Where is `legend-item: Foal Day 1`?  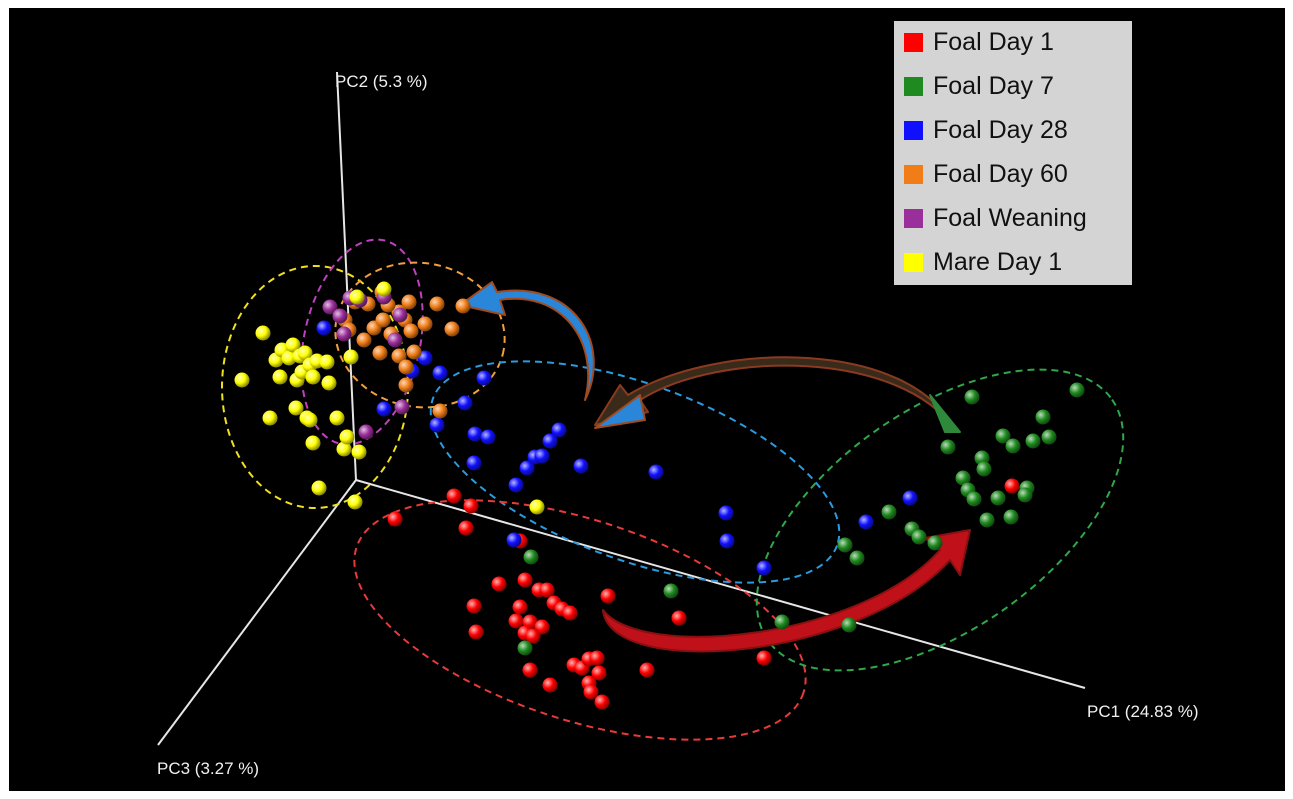
legend-item: Foal Day 1 is located at coordinates (1018, 50).